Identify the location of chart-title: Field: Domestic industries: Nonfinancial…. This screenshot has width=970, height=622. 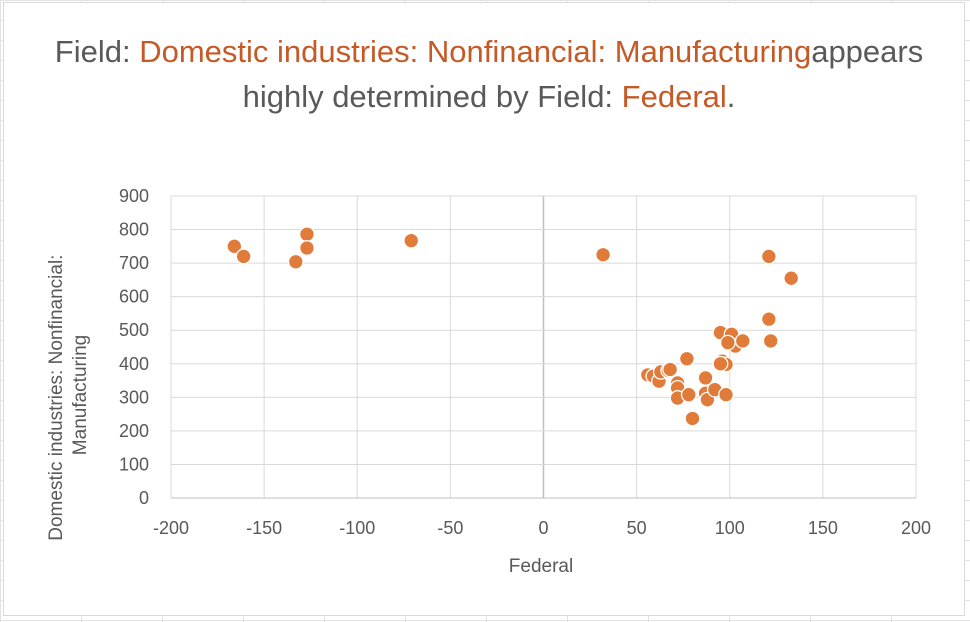
(489, 74).